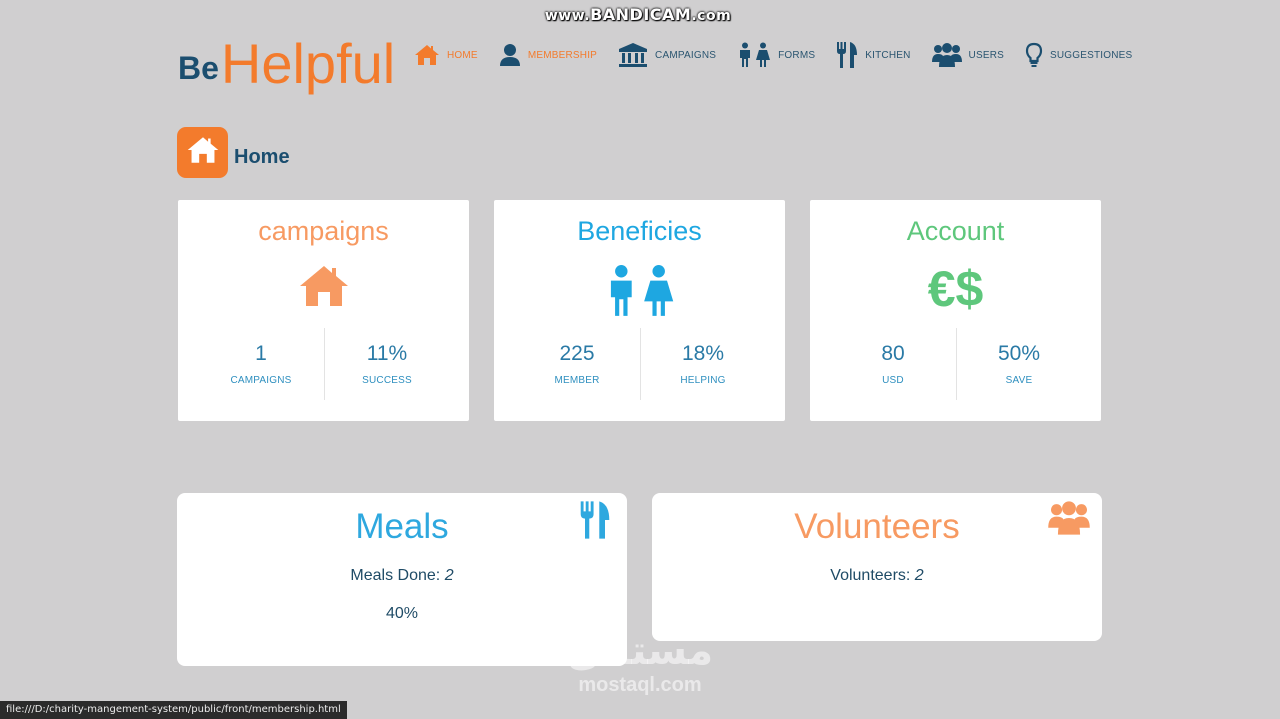 This screenshot has height=719, width=1280. Describe the element at coordinates (261, 380) in the screenshot. I see `stat-caption: CAMPAIGNS` at that location.